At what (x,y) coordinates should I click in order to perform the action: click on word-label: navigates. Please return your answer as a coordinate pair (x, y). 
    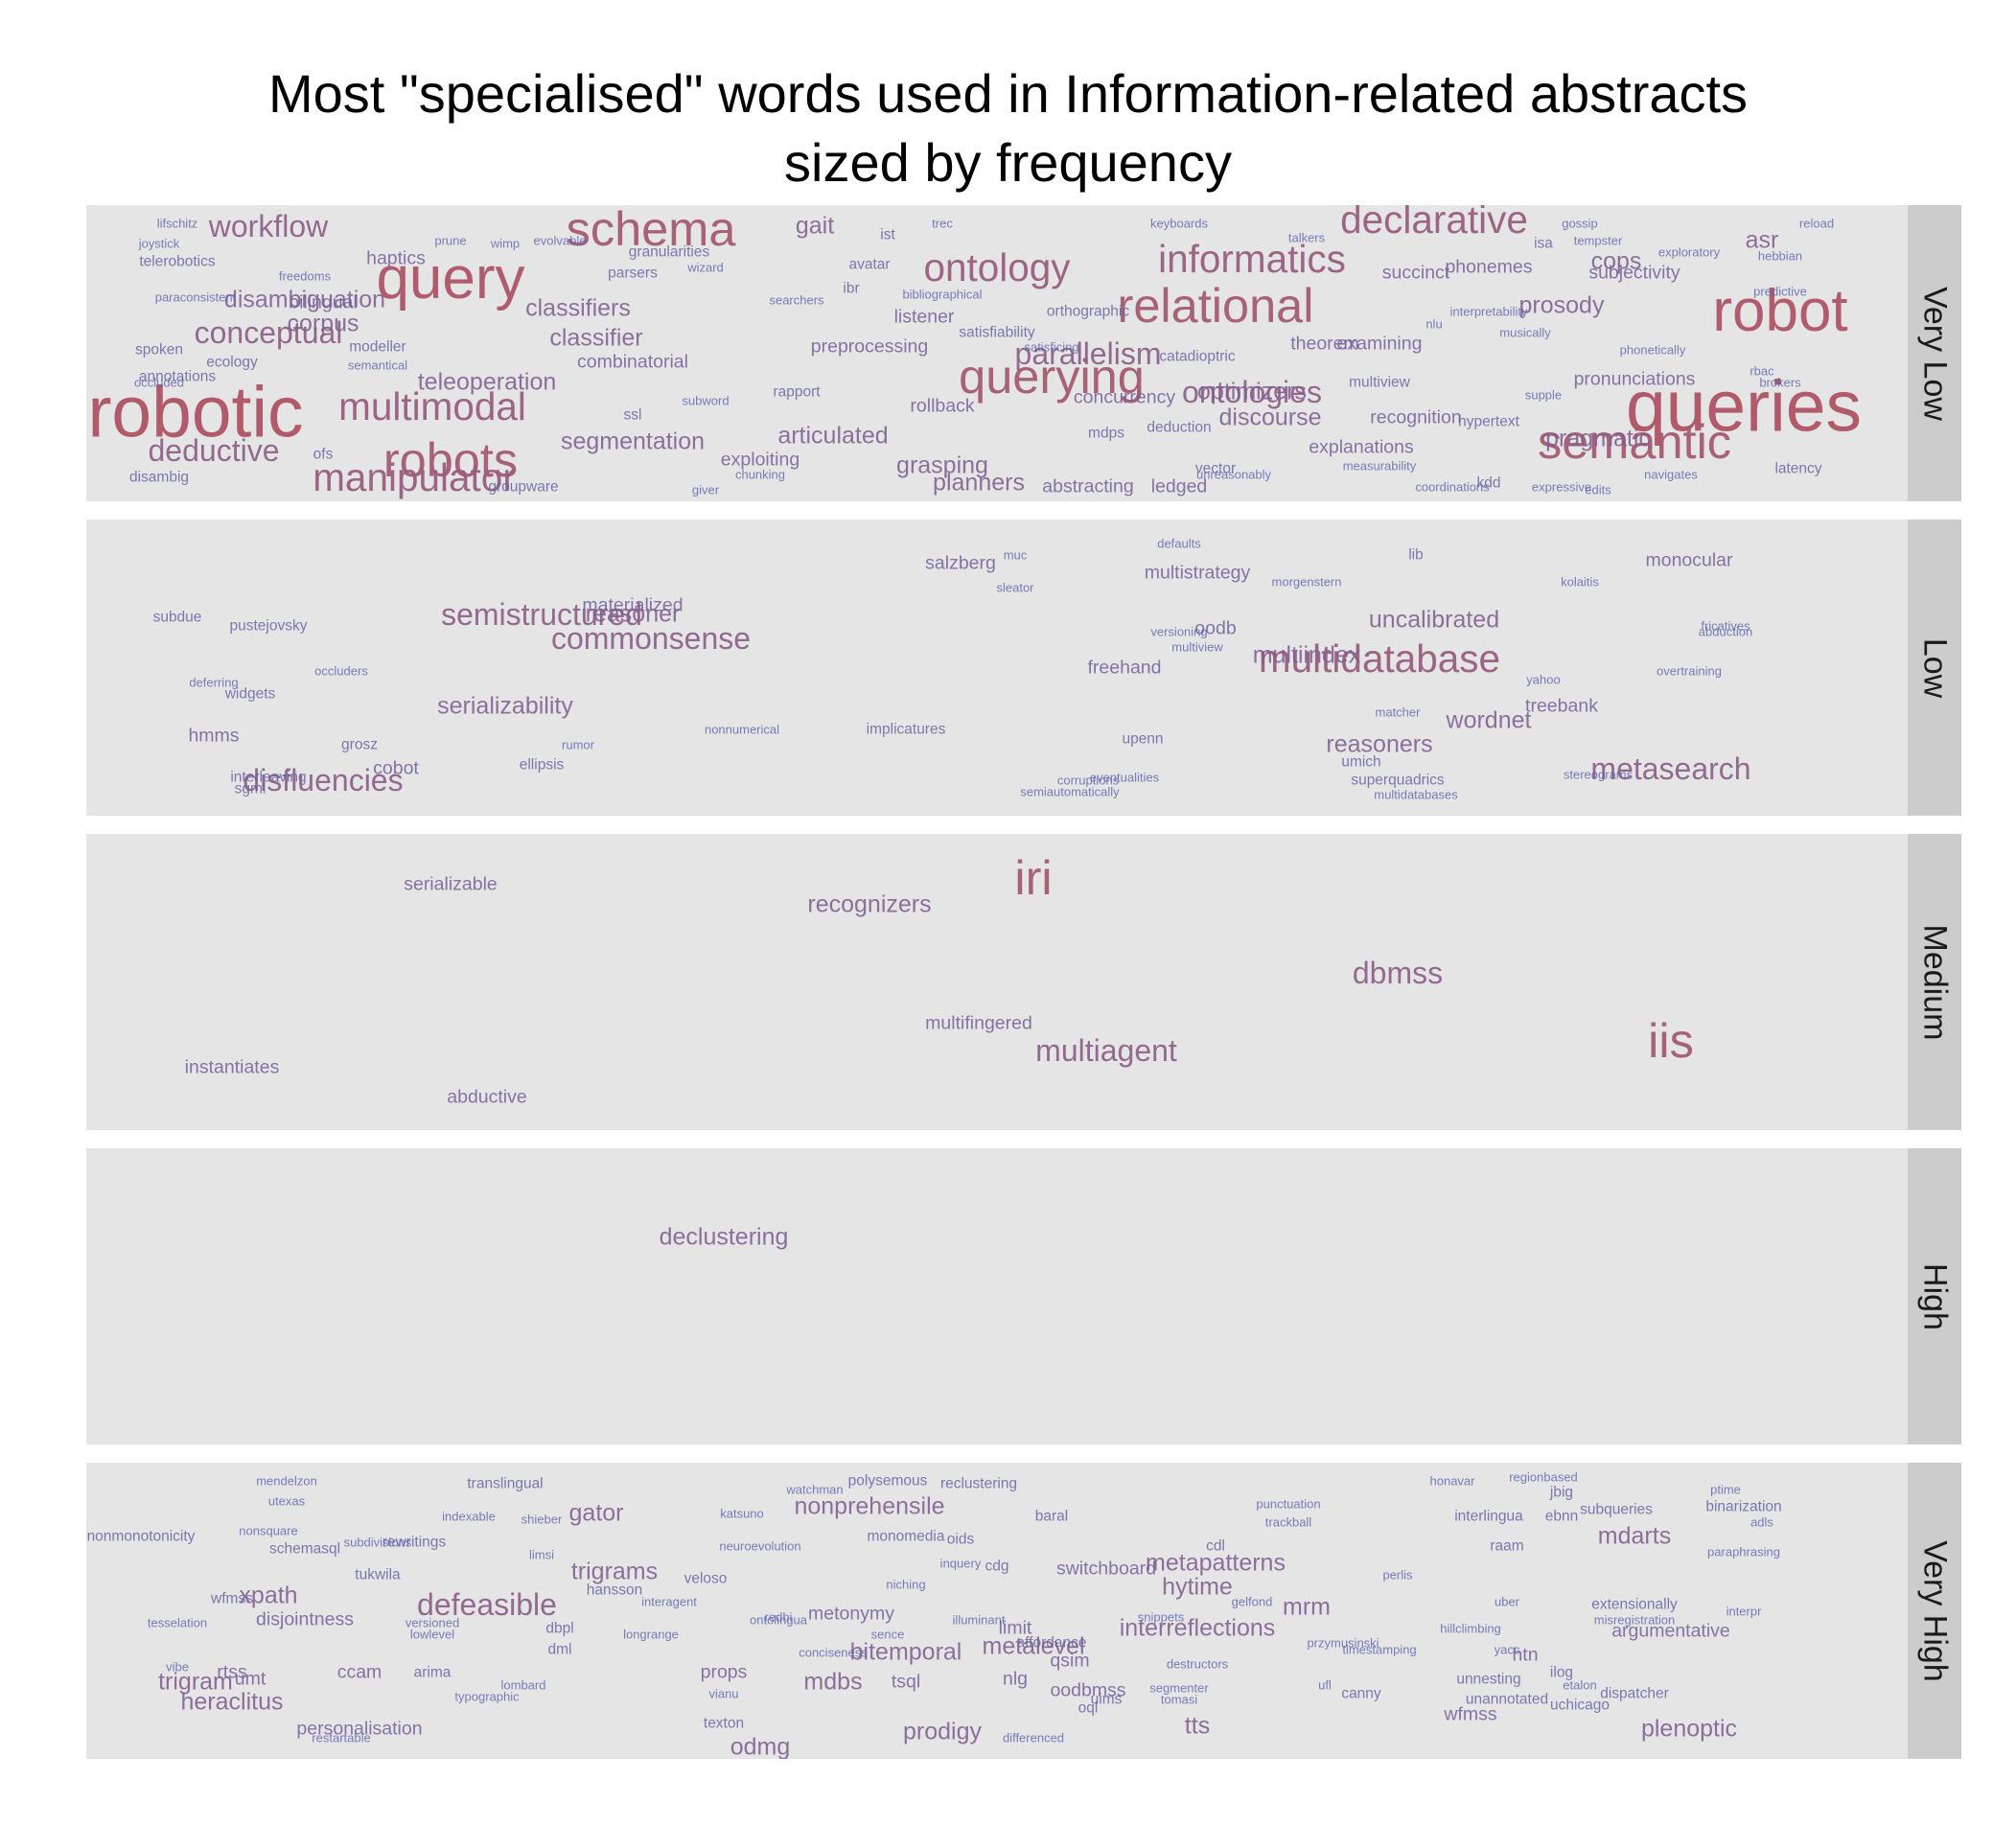
    Looking at the image, I should click on (1671, 474).